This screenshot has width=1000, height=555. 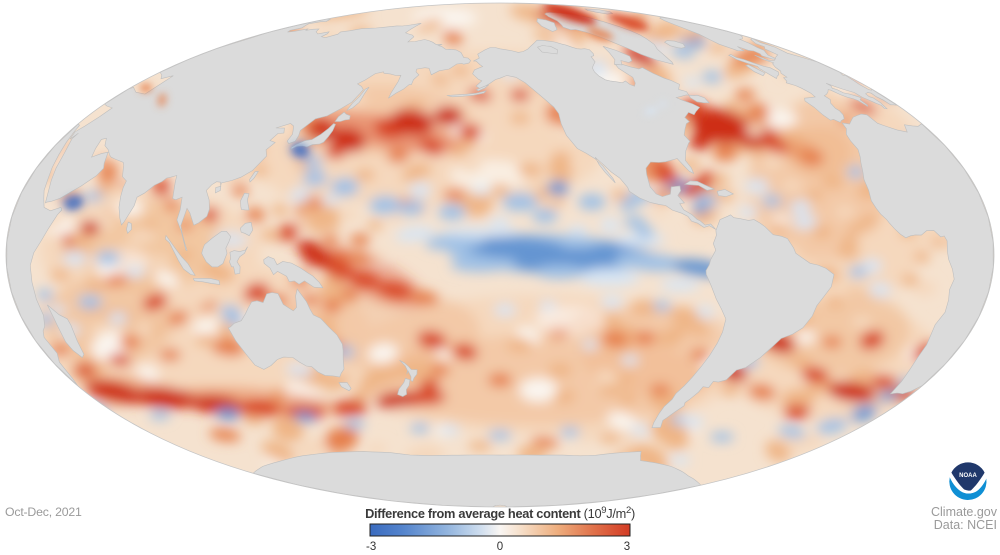 I want to click on svg-text: Climate.gov, so click(x=964, y=512).